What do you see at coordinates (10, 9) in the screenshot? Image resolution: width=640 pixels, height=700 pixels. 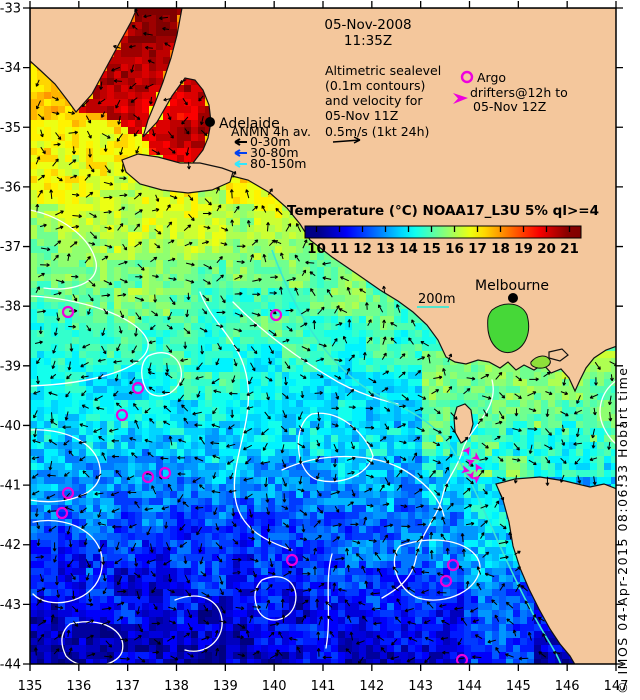 I see `y-tick-label: -33` at bounding box center [10, 9].